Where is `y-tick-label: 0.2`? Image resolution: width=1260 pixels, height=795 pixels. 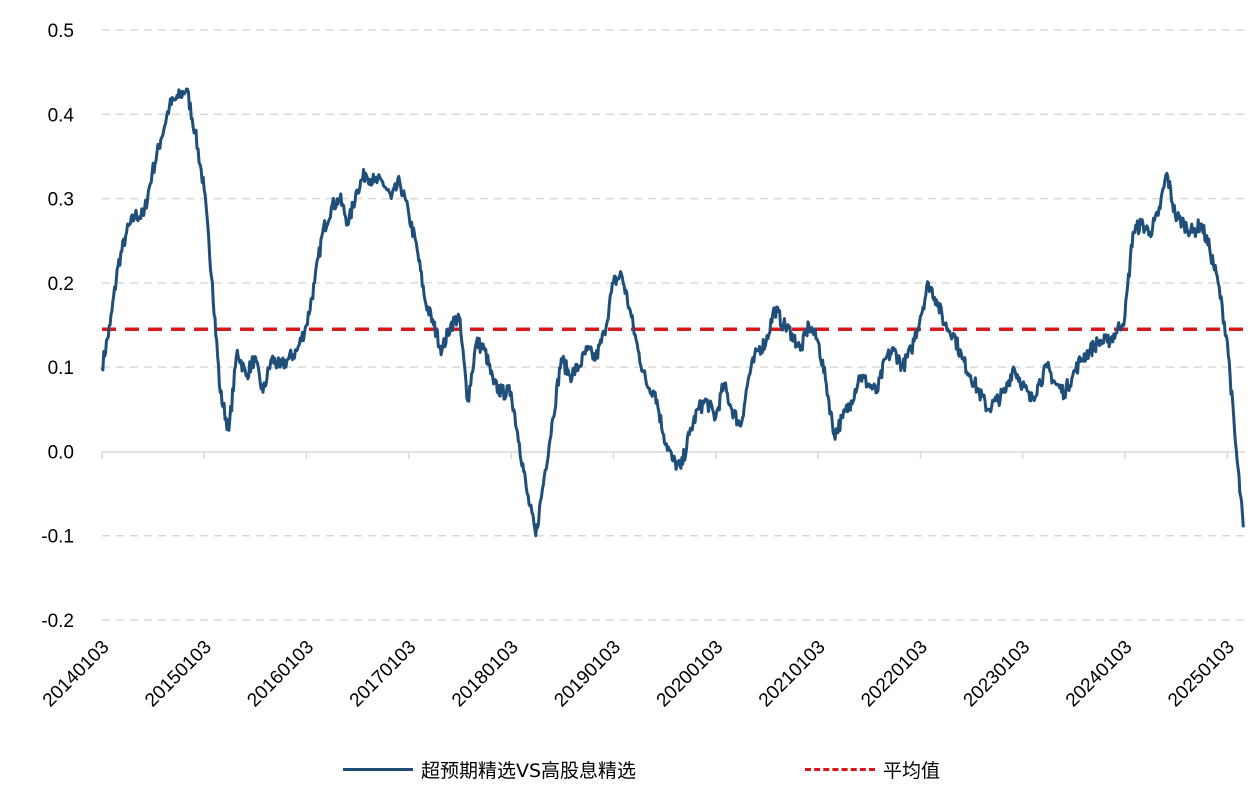
y-tick-label: 0.2 is located at coordinates (61, 284).